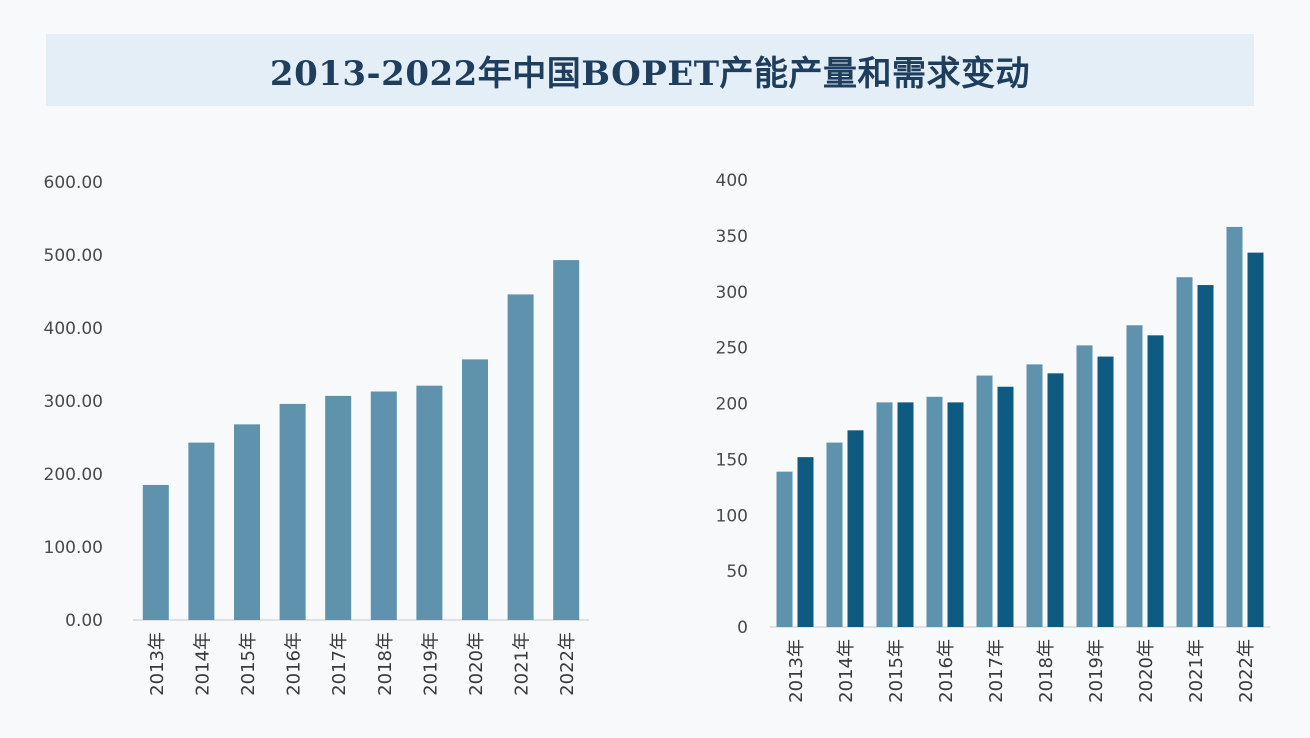 This screenshot has height=738, width=1310. I want to click on right-category-label: 2016年, so click(946, 671).